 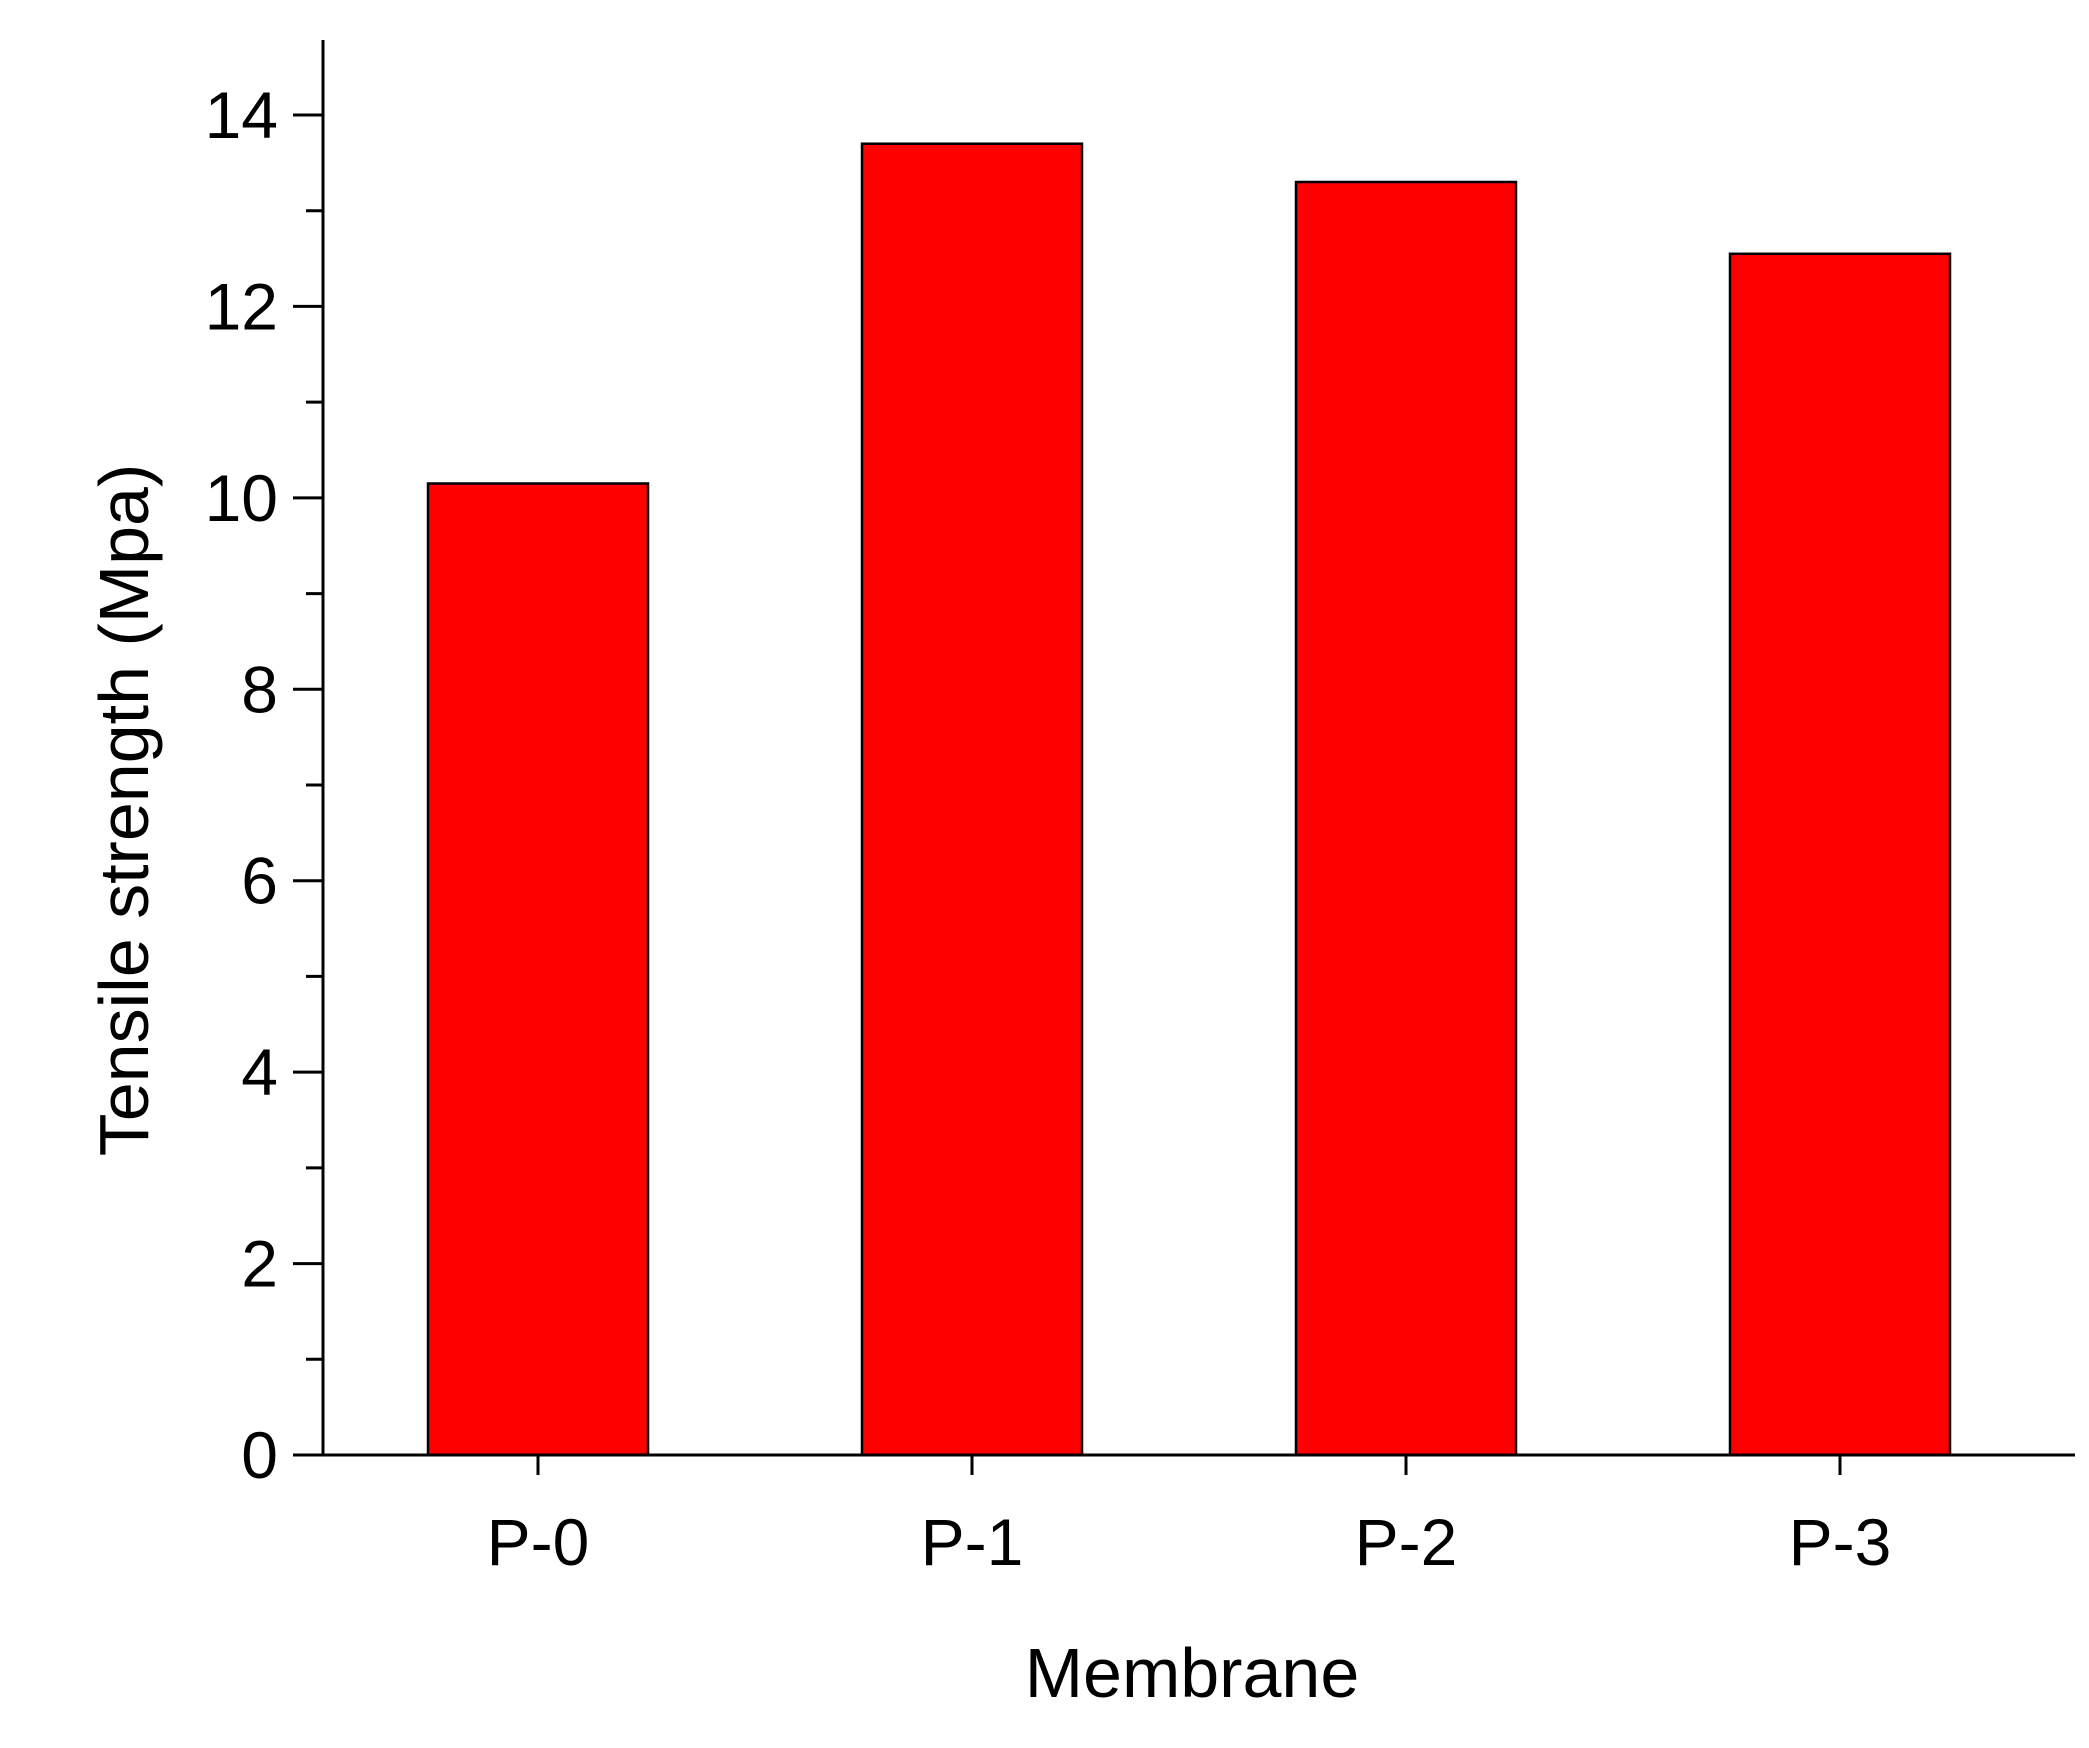 I want to click on y-tick-label: 4, so click(x=259, y=1072).